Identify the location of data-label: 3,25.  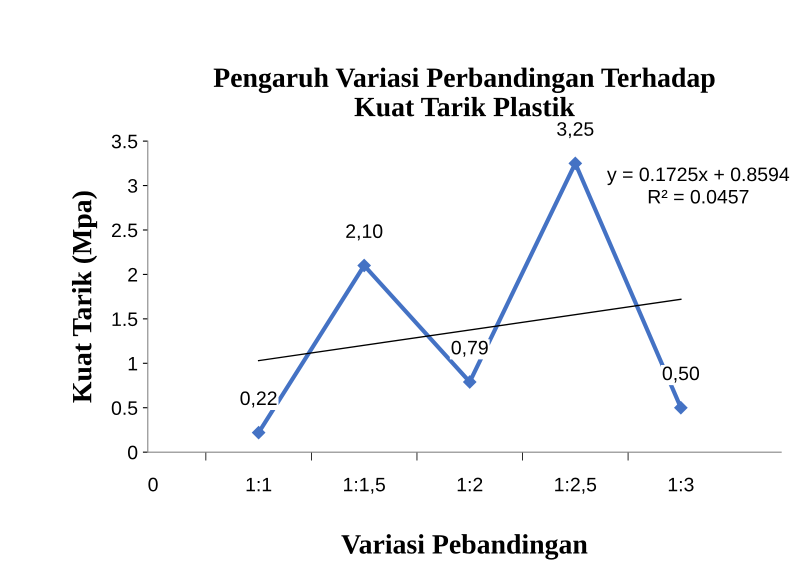
(575, 130).